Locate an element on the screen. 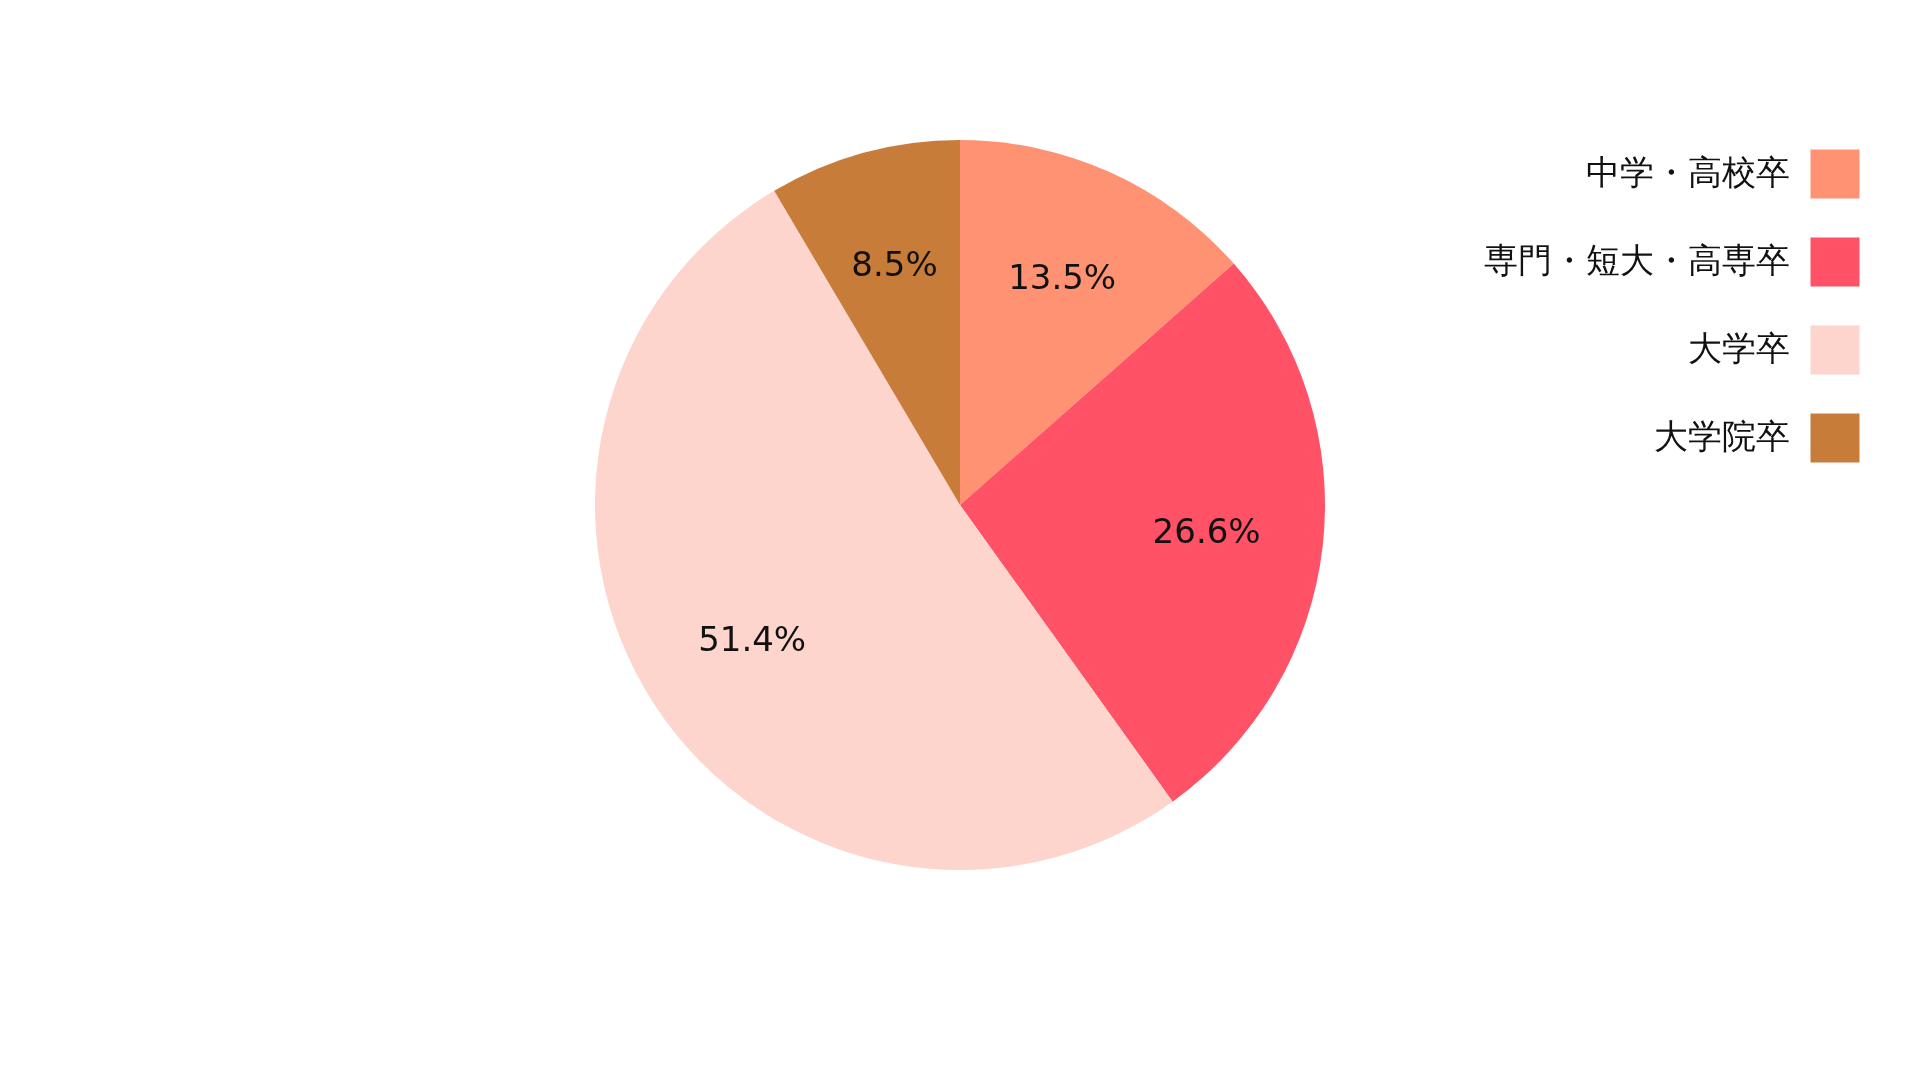 The height and width of the screenshot is (1080, 1920). data-label: 13.5% is located at coordinates (1062, 276).